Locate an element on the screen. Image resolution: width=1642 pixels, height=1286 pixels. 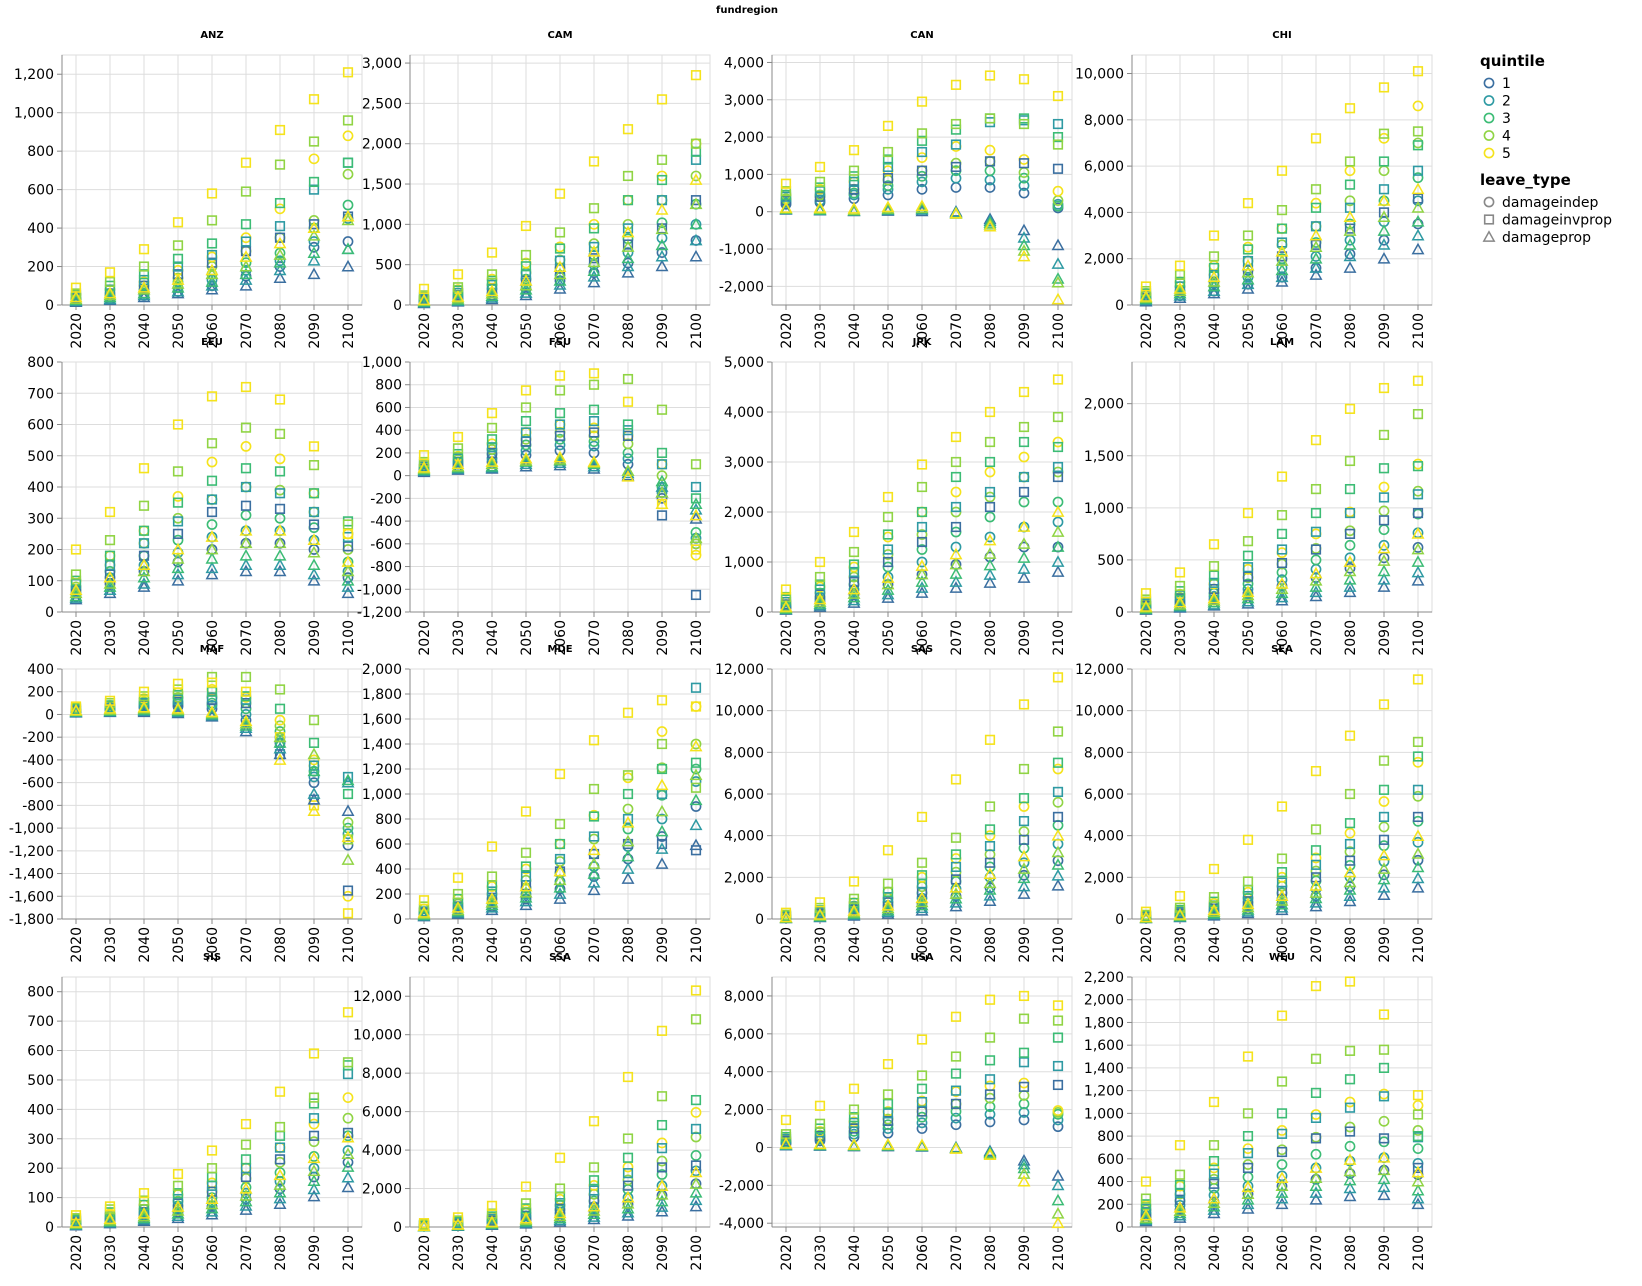
y-tick-label: 2,000 is located at coordinates (1104, 1001).